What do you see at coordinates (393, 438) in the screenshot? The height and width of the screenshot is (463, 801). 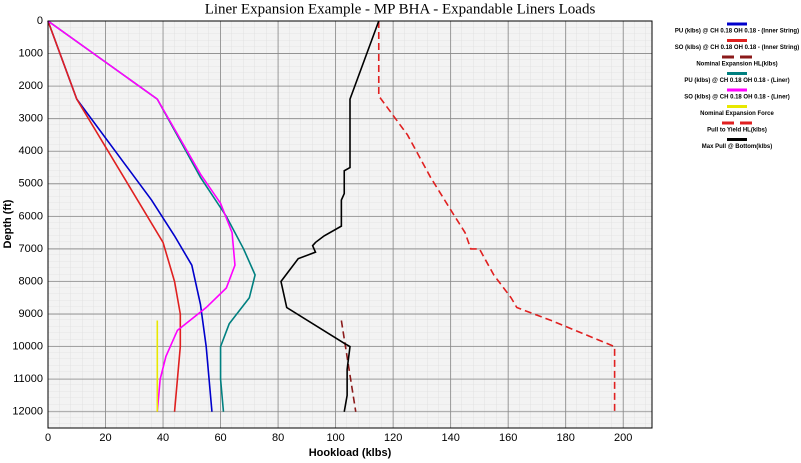 I see `x-tick-label: 120` at bounding box center [393, 438].